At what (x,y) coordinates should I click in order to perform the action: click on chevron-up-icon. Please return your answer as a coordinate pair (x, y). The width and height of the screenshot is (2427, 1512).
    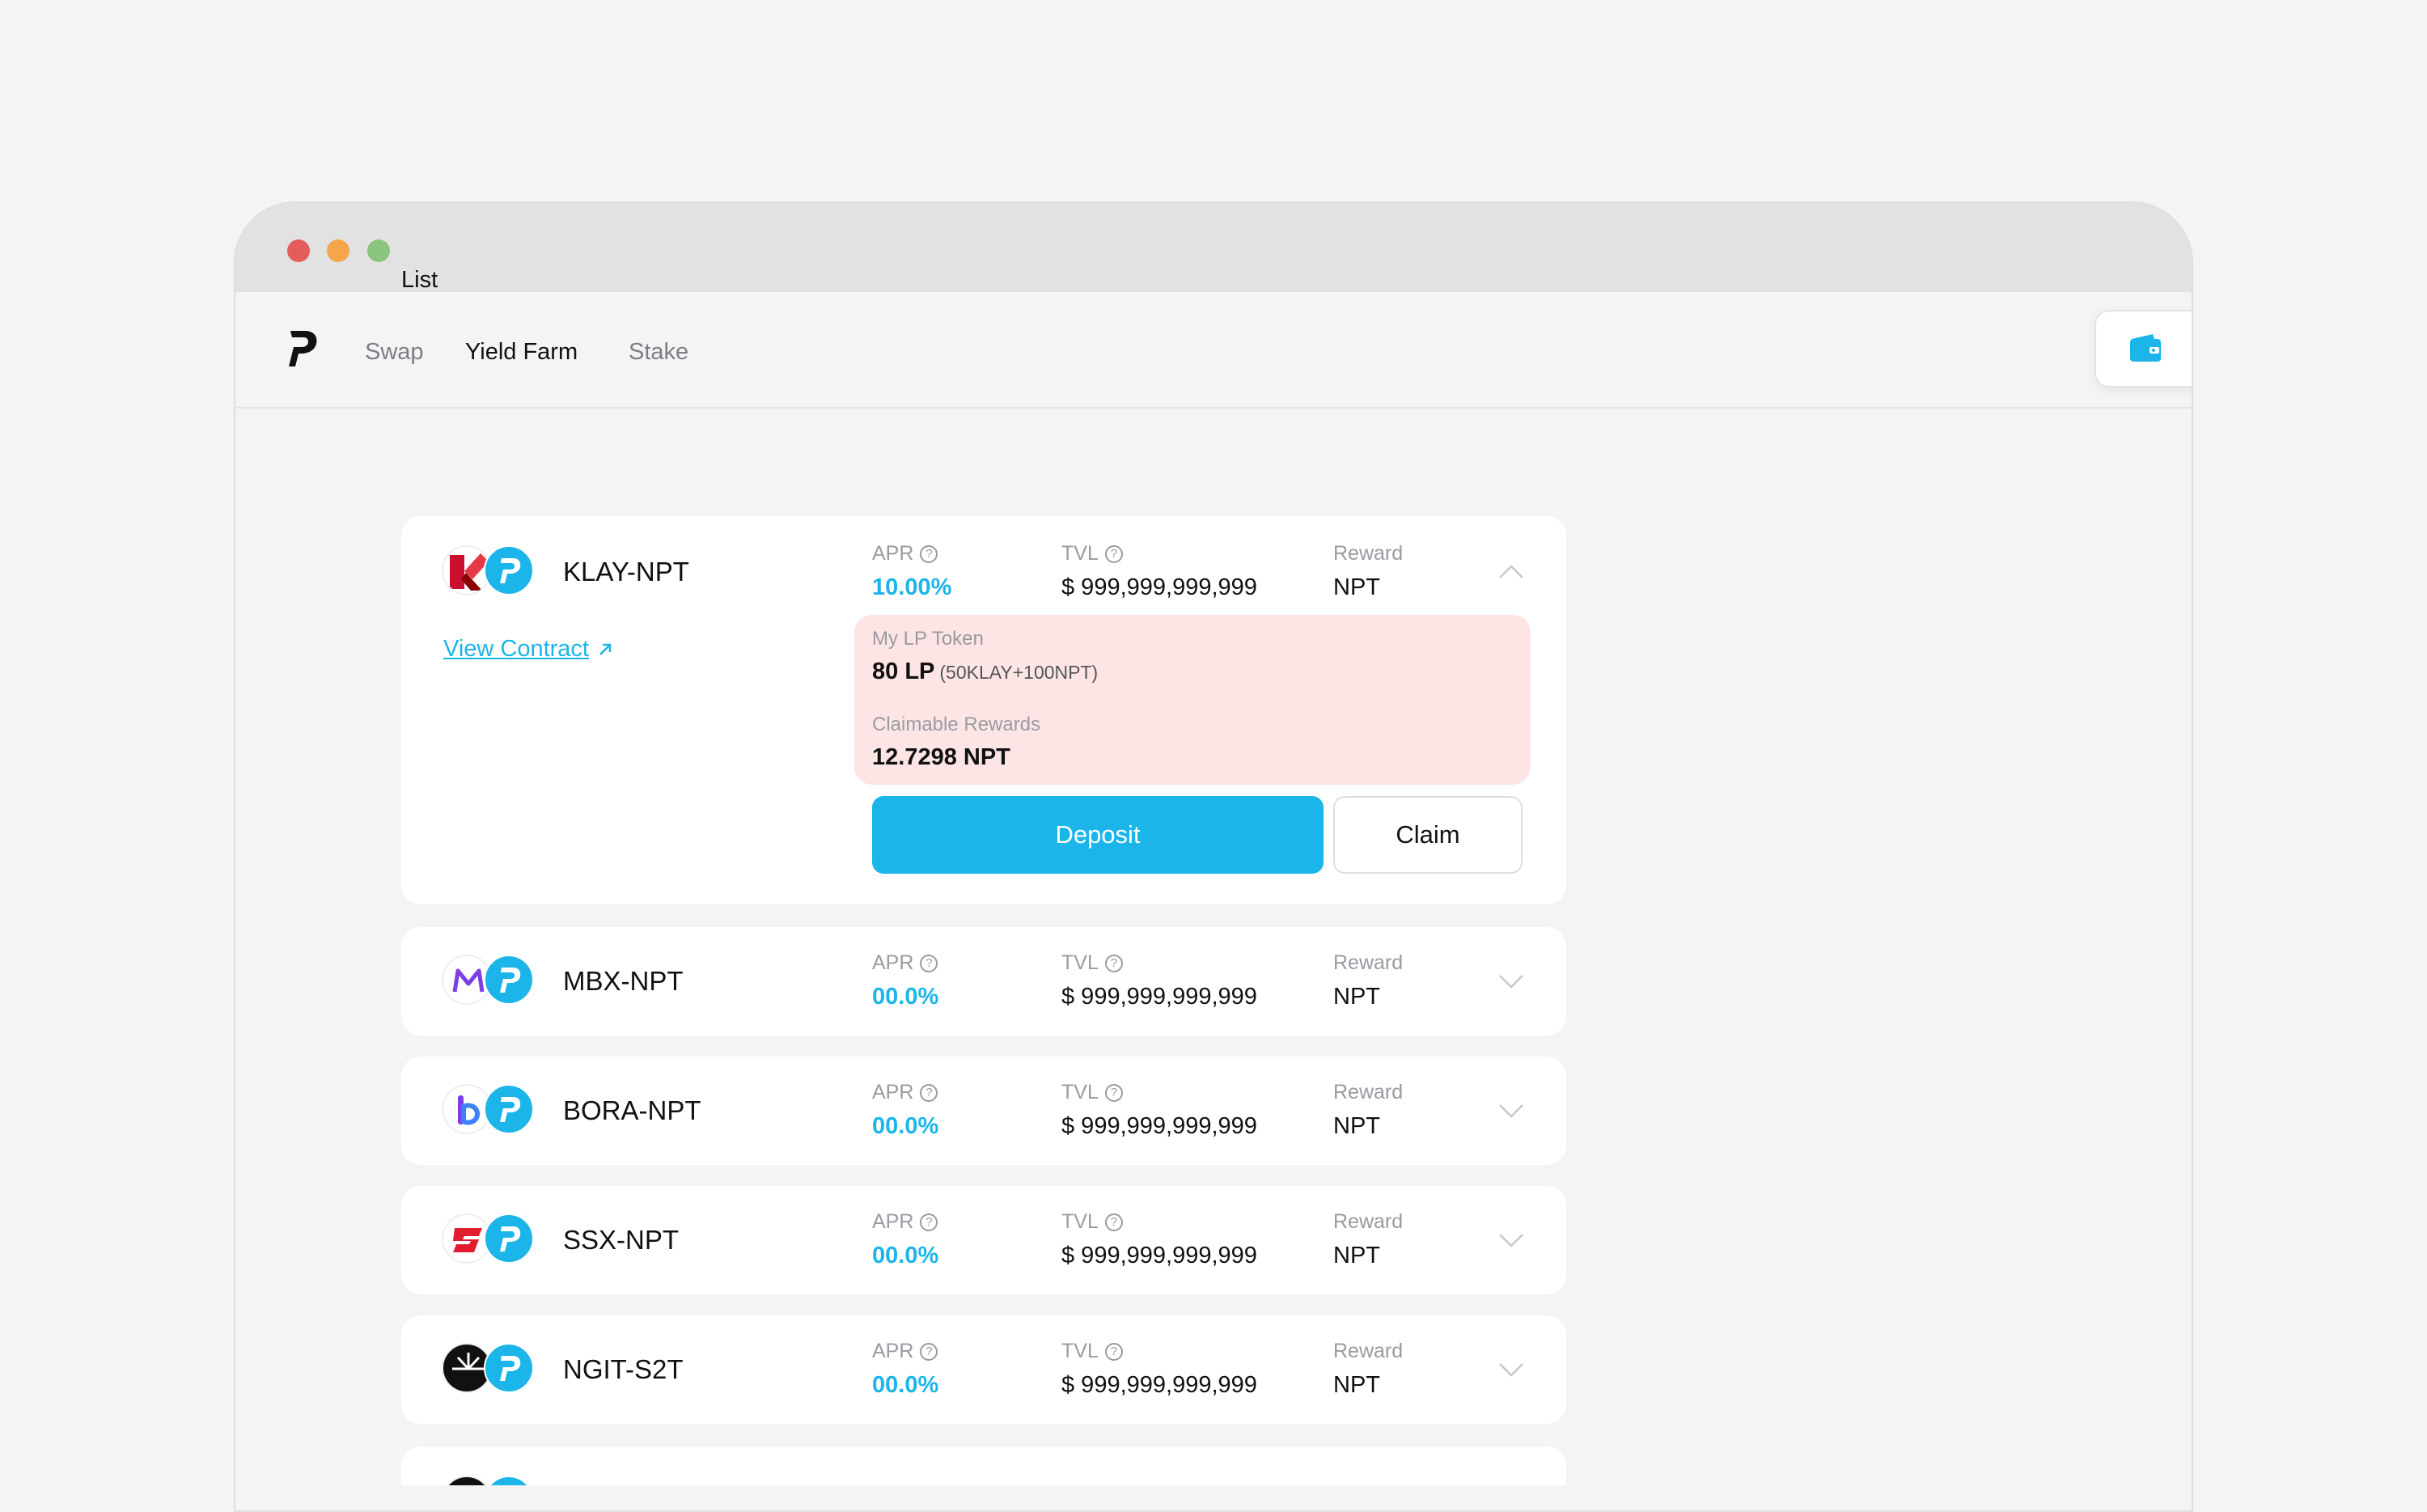
    Looking at the image, I should click on (1511, 571).